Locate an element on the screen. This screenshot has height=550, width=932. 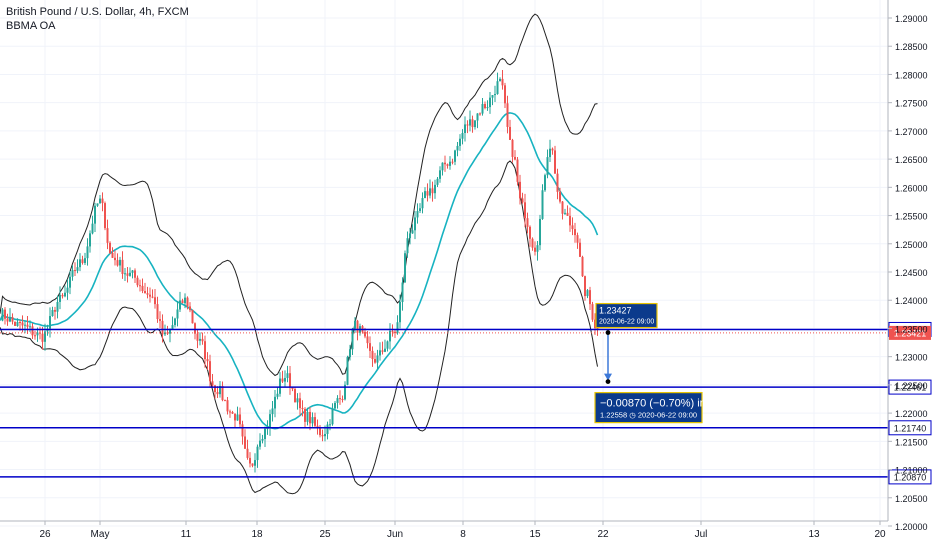
time-tick-label: 20 is located at coordinates (880, 534).